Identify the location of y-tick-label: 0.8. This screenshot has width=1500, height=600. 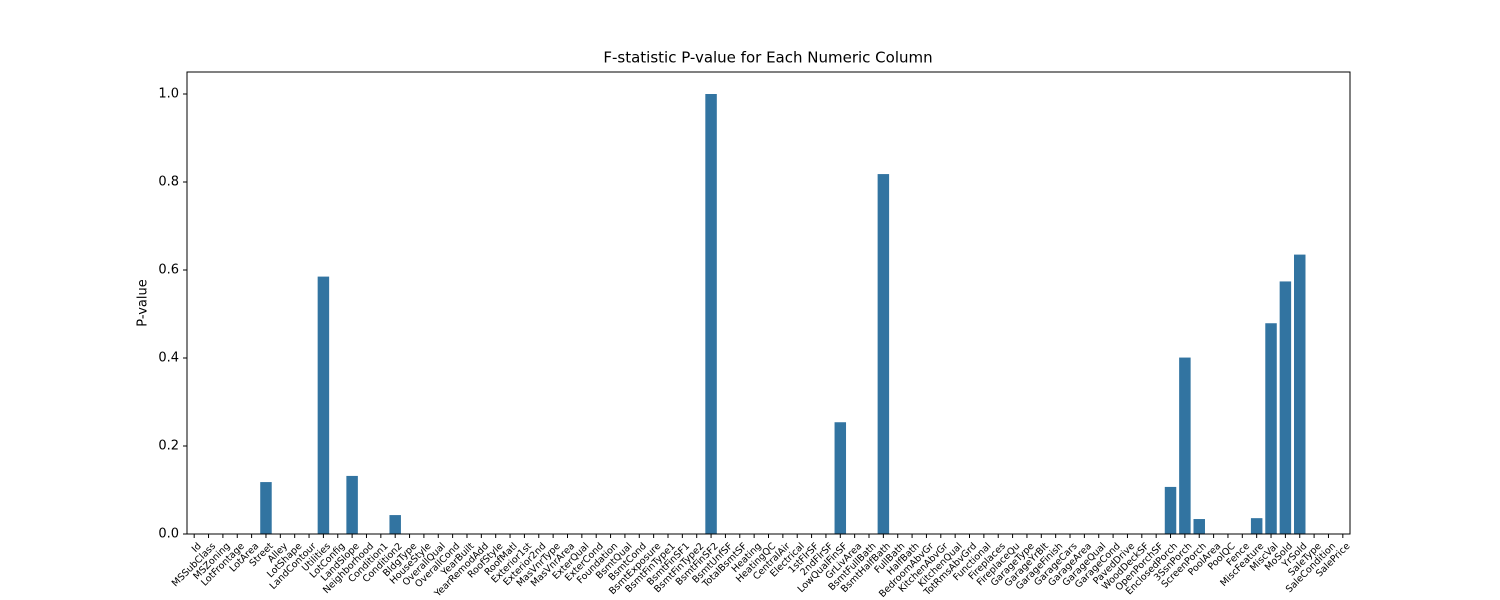
(168, 182).